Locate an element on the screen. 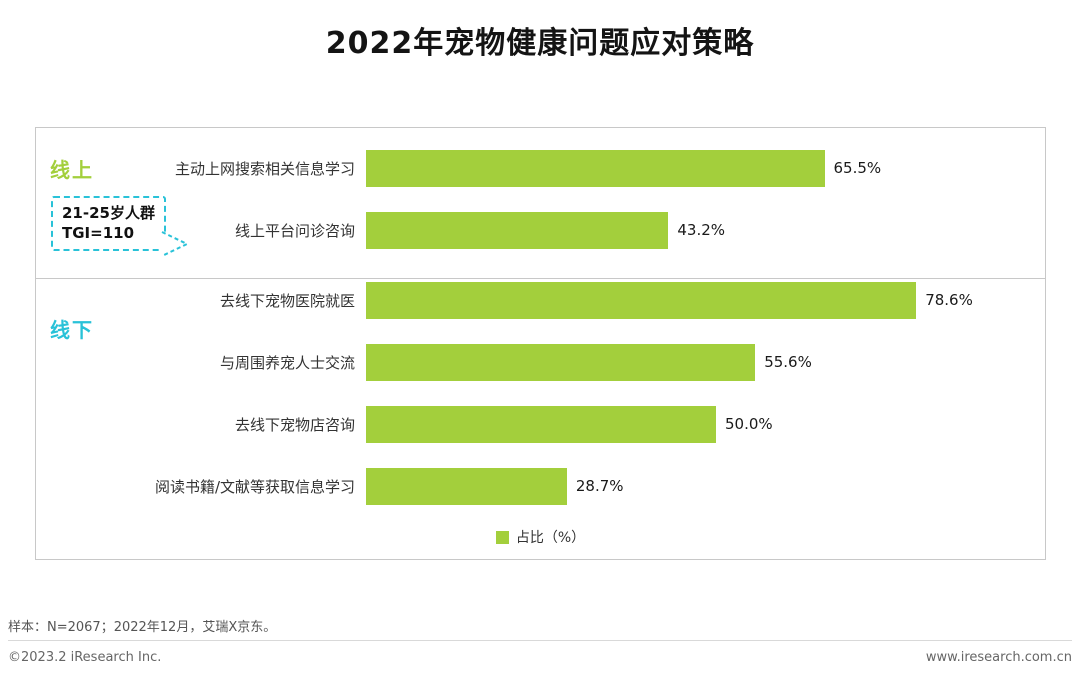 This screenshot has width=1080, height=673. sample-note: 样本：N=2067；2022年12月，艾瑞X京东。 is located at coordinates (142, 627).